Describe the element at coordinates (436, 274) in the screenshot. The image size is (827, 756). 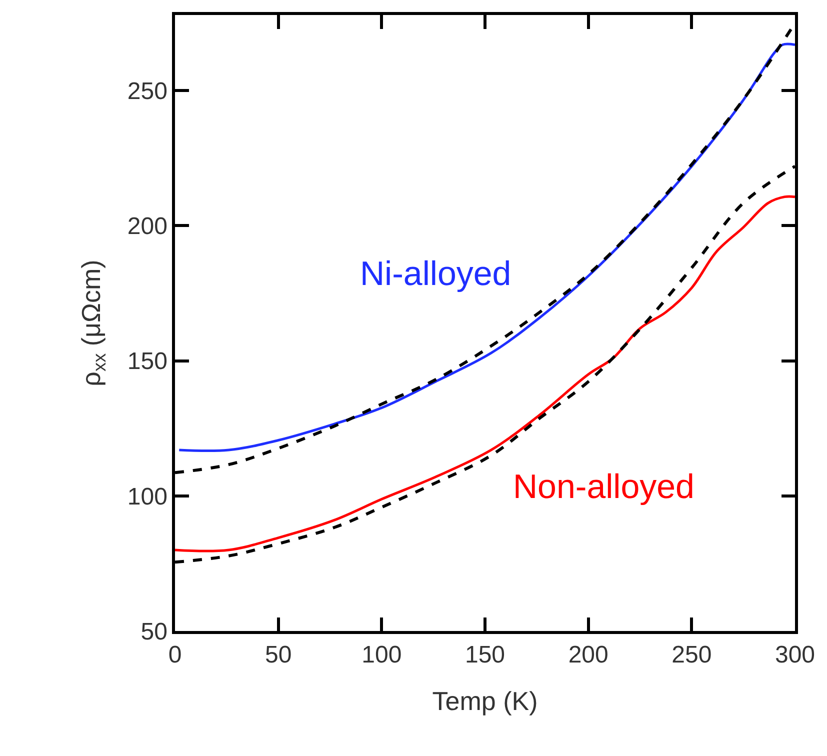
I see `series-label: Ni-alloyed` at that location.